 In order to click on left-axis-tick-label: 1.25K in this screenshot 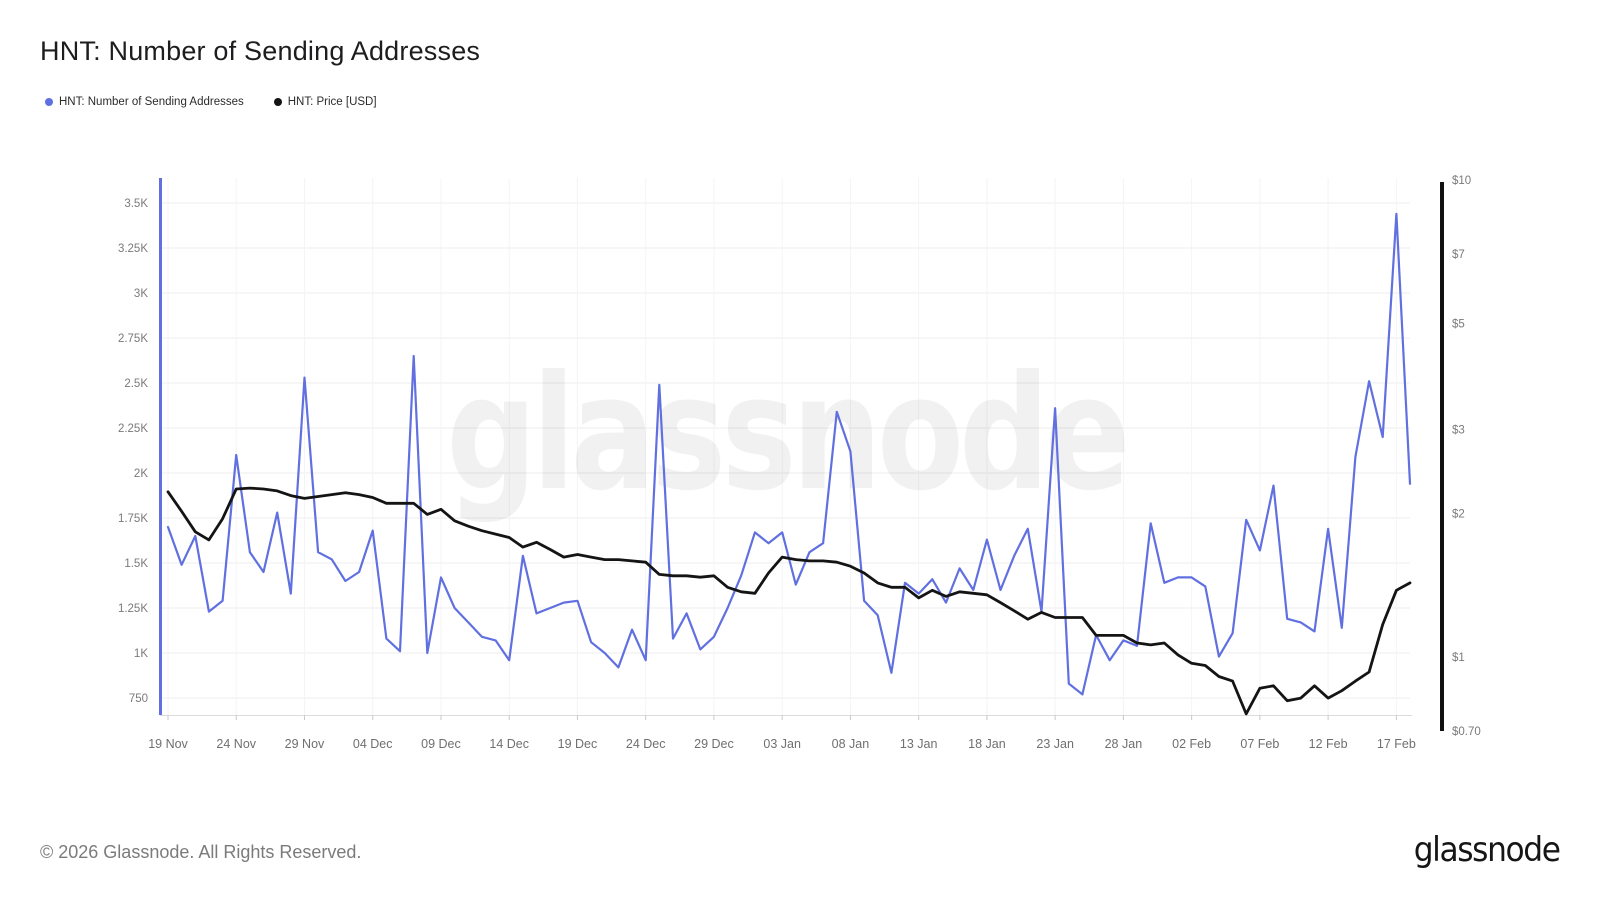, I will do `click(133, 609)`.